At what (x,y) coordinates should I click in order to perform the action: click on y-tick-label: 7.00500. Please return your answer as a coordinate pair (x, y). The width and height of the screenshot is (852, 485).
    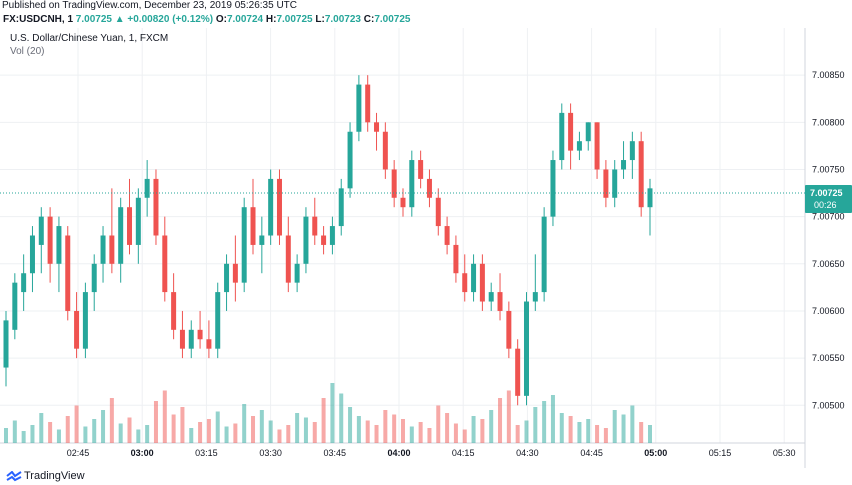
    Looking at the image, I should click on (828, 405).